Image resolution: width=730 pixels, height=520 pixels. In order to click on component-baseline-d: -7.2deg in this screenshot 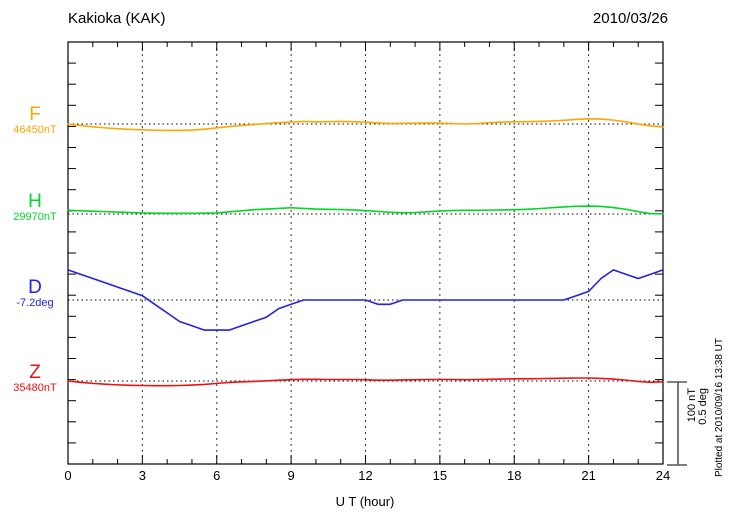, I will do `click(35, 302)`.